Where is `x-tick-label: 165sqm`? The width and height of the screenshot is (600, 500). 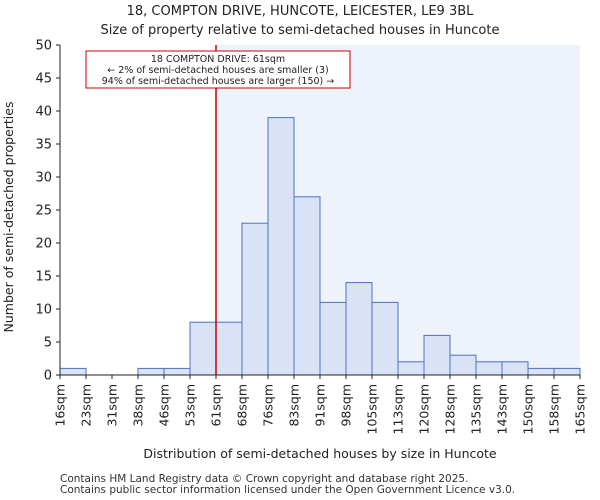 x-tick-label: 165sqm is located at coordinates (580, 409).